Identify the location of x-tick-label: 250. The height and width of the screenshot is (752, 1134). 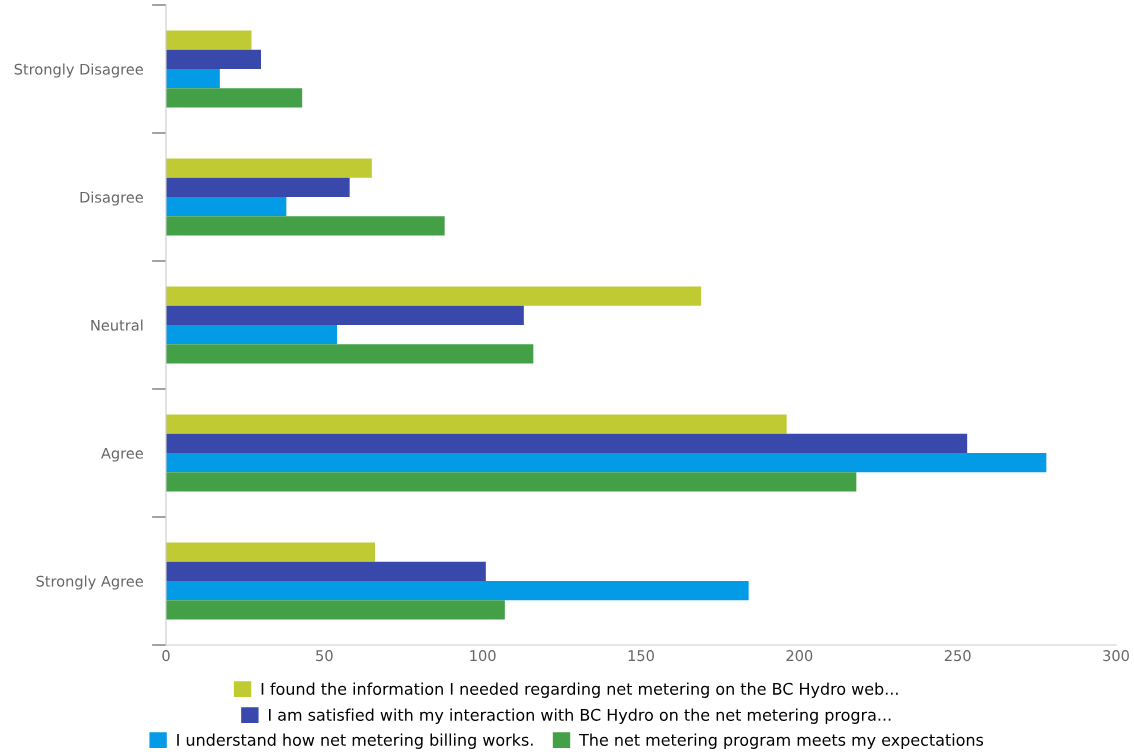
(957, 656).